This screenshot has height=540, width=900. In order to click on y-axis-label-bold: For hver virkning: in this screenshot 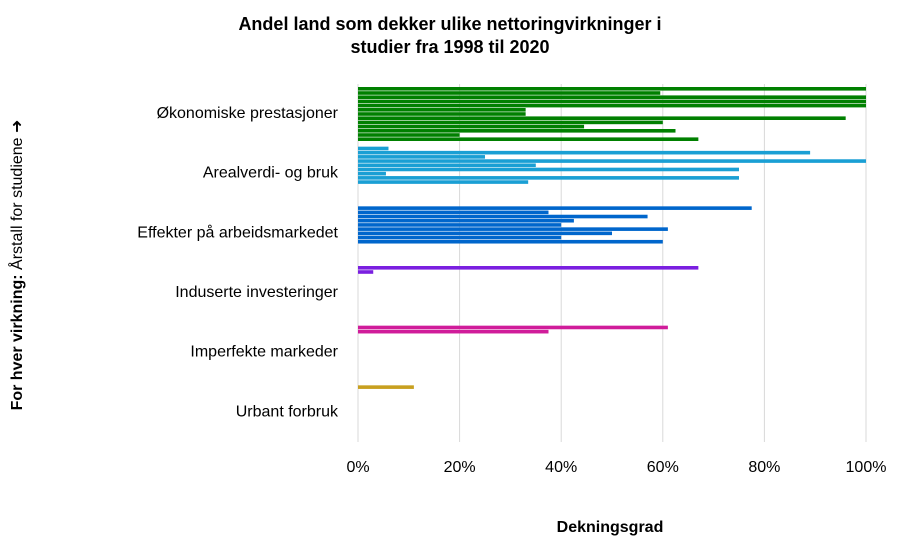, I will do `click(17, 342)`.